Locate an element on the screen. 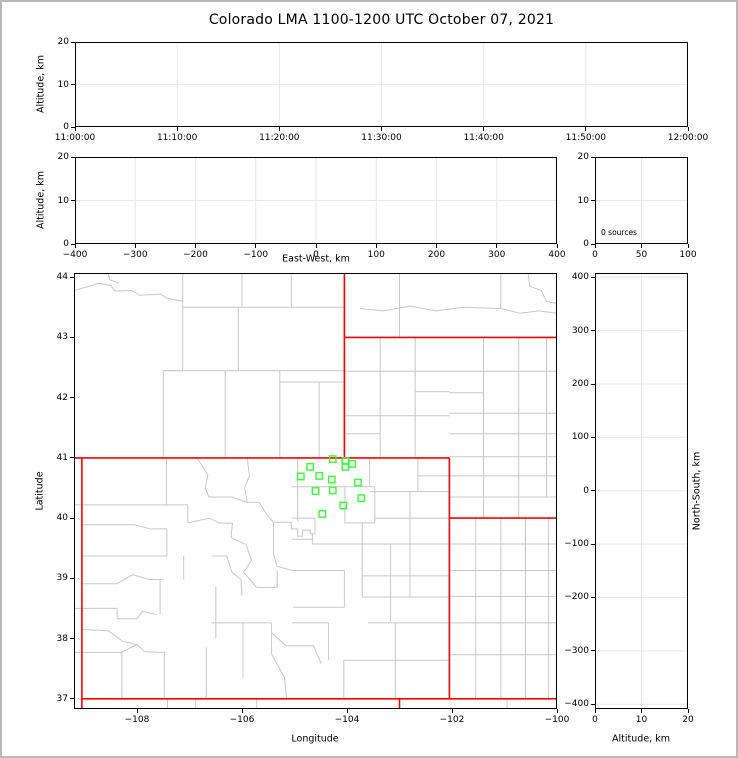 Image resolution: width=738 pixels, height=758 pixels. y-tick-label: 37 is located at coordinates (62, 698).